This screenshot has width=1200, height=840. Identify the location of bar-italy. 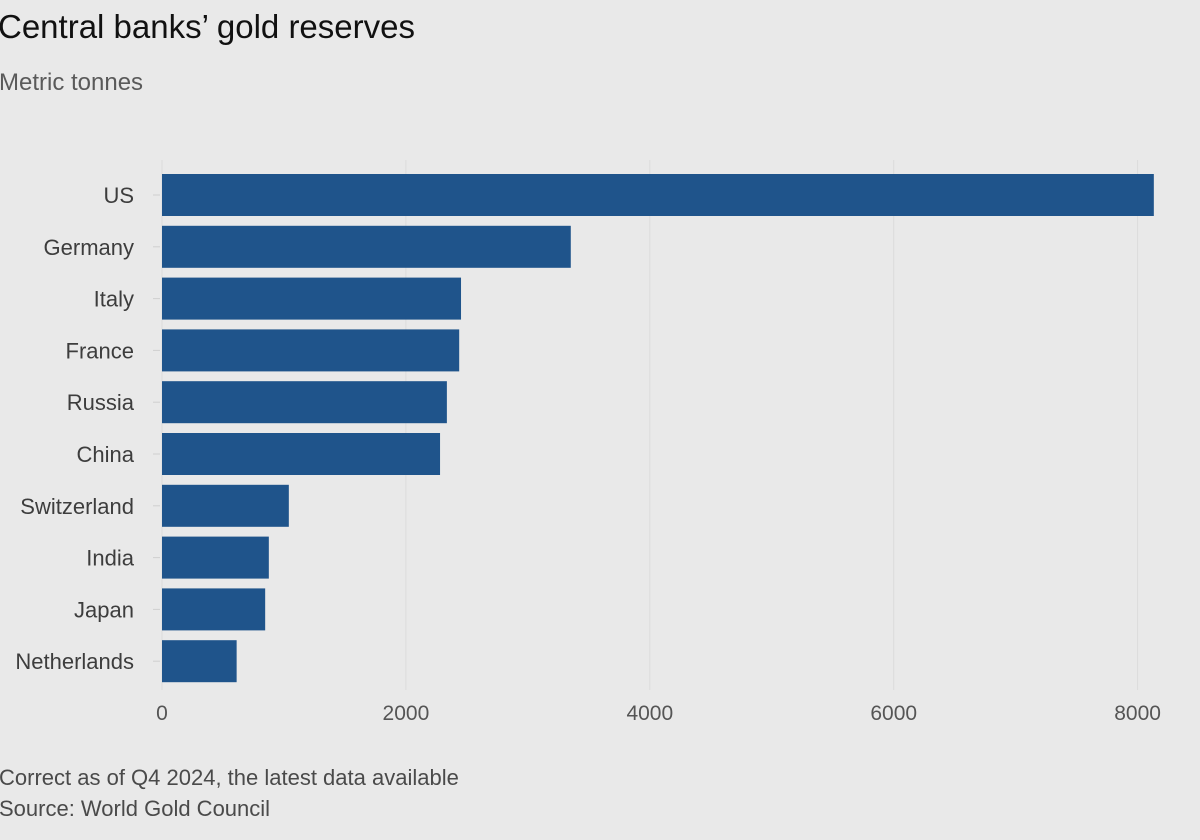
(312, 298).